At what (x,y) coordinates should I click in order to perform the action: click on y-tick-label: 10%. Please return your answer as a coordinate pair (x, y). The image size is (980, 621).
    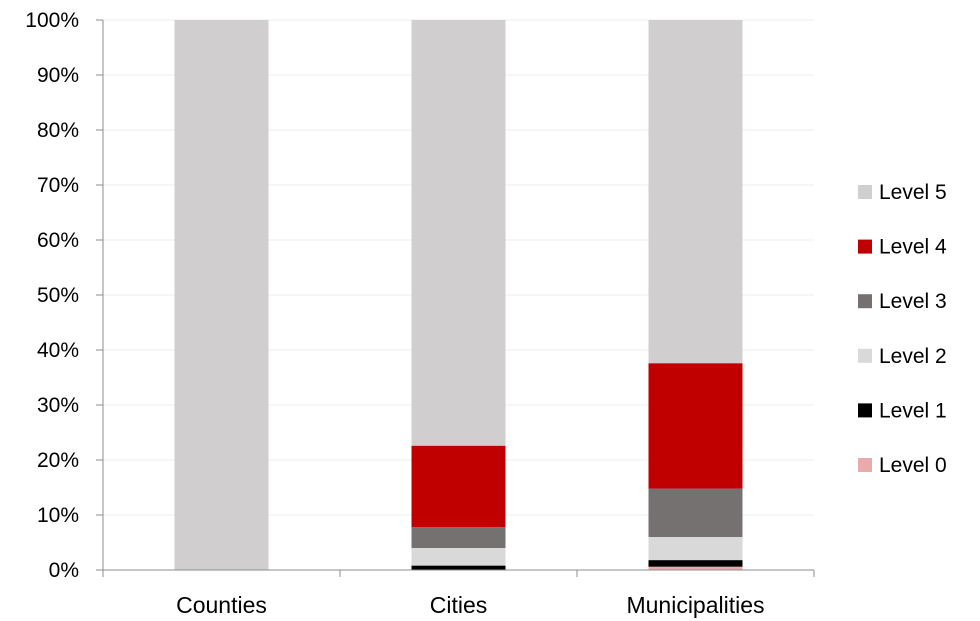
    Looking at the image, I should click on (58, 515).